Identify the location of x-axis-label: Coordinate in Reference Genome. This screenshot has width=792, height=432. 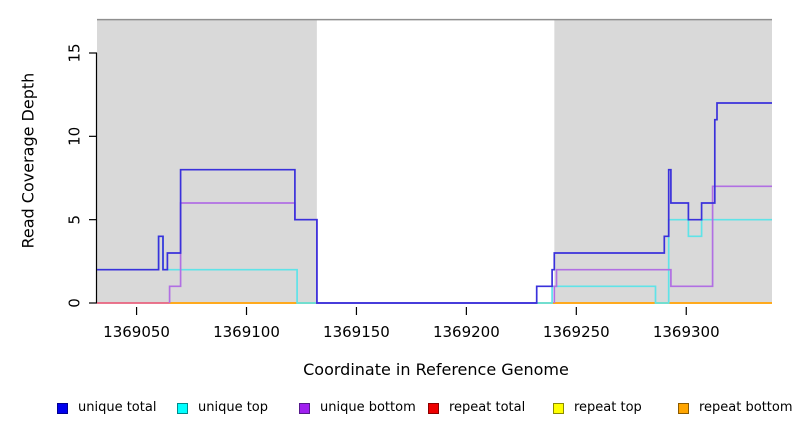
(436, 369).